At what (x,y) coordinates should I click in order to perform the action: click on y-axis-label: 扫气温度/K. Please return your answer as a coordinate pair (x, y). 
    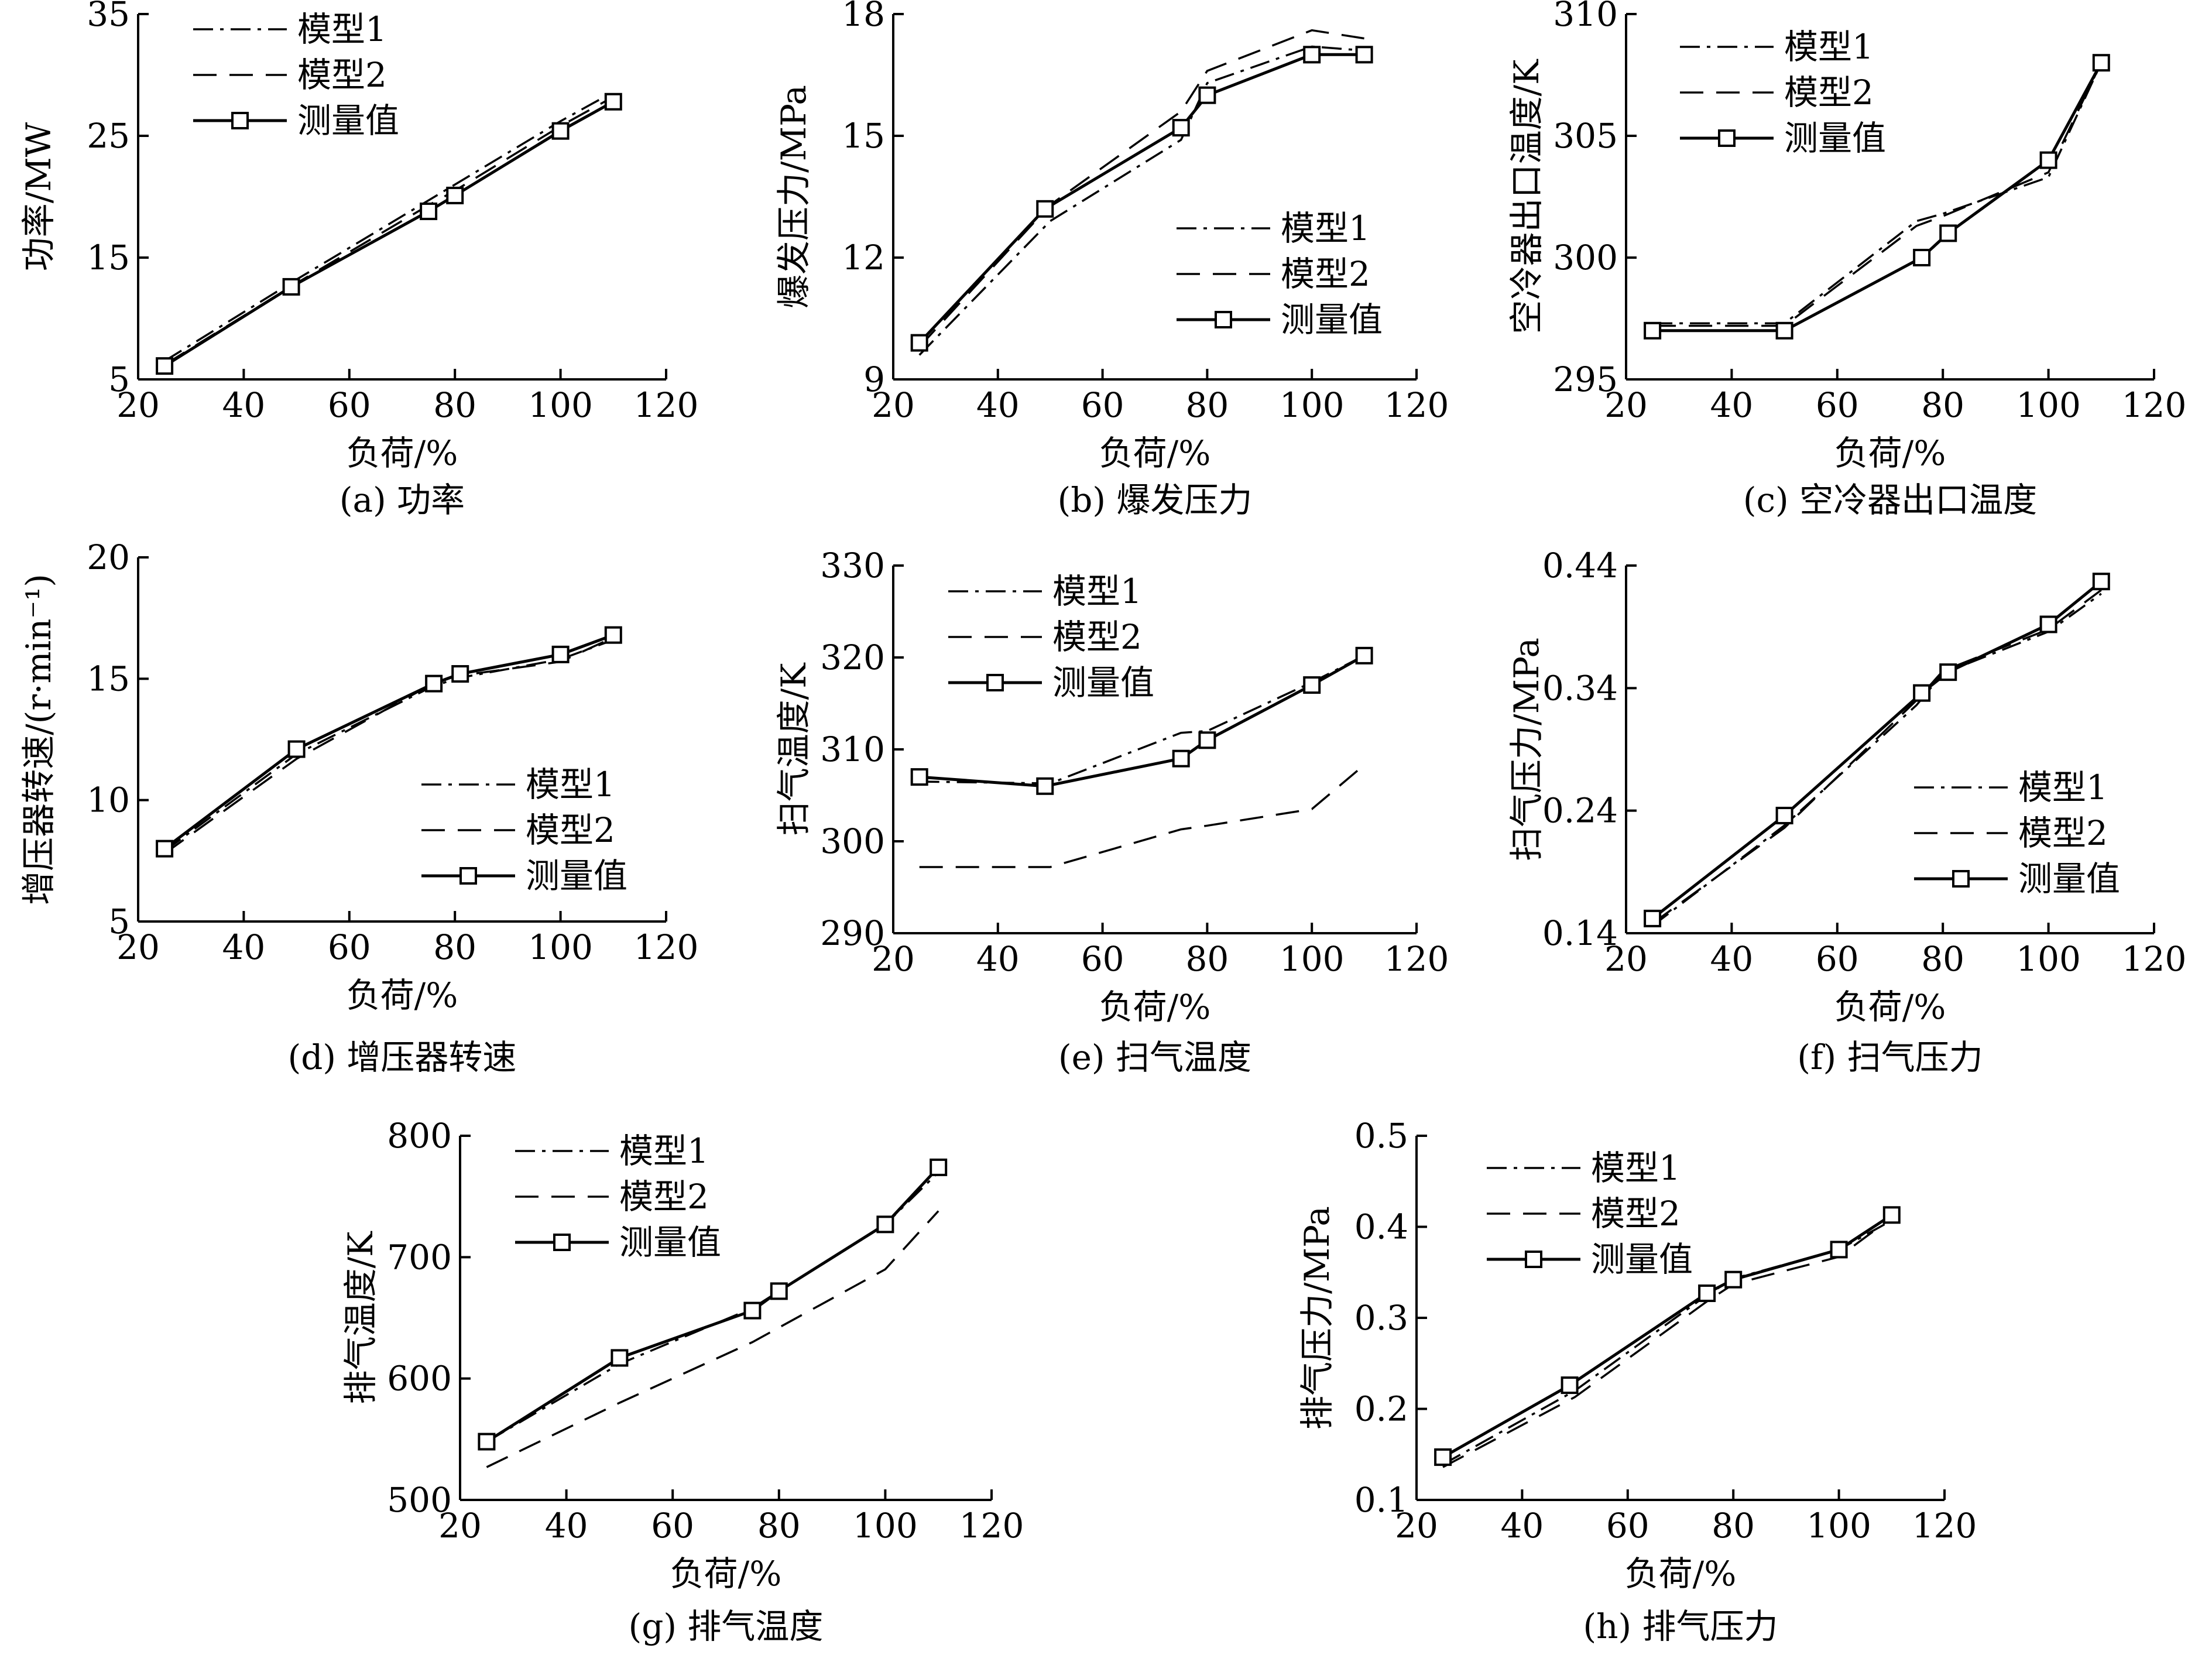
    Looking at the image, I should click on (794, 749).